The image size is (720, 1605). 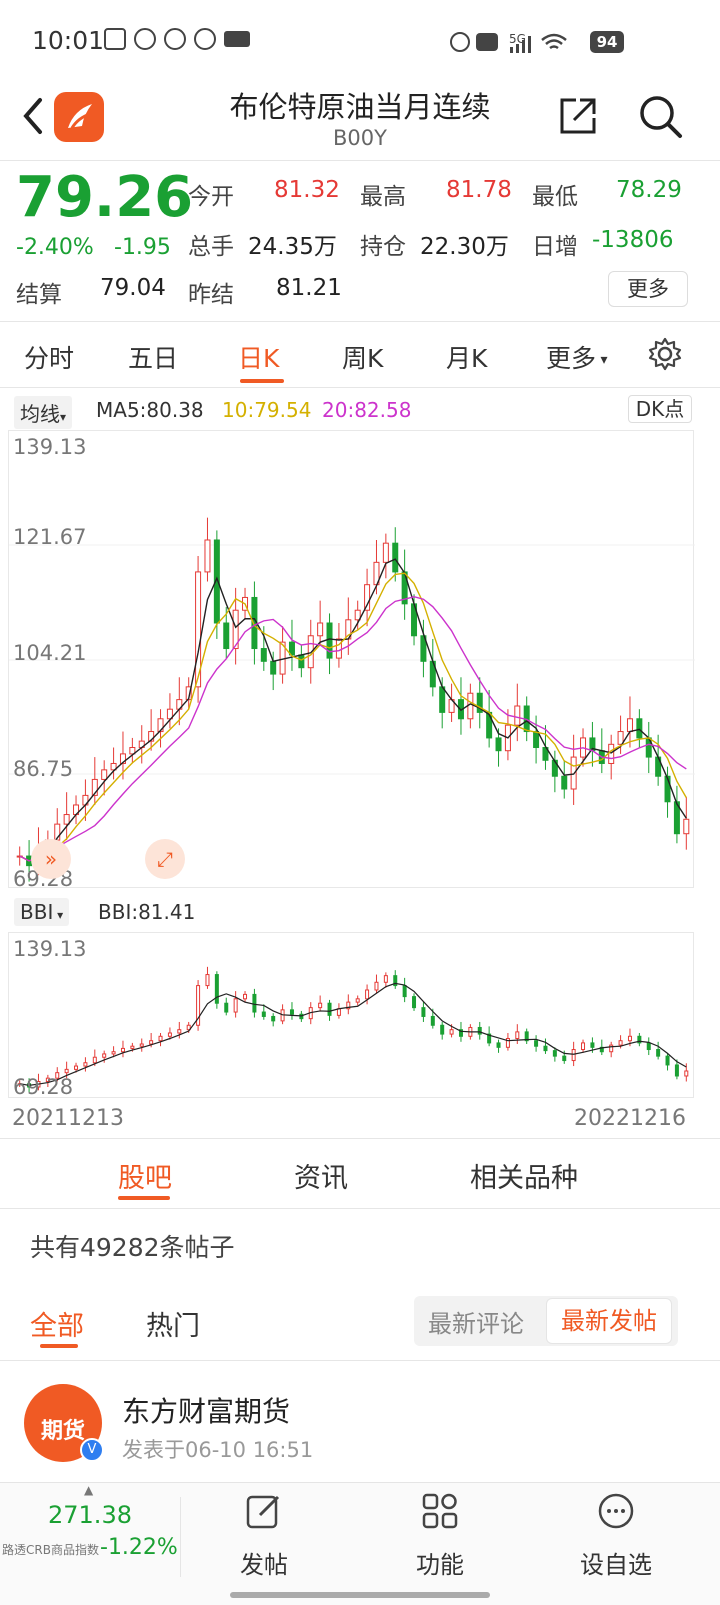 What do you see at coordinates (440, 1535) in the screenshot?
I see `nav-functions-button: 功能` at bounding box center [440, 1535].